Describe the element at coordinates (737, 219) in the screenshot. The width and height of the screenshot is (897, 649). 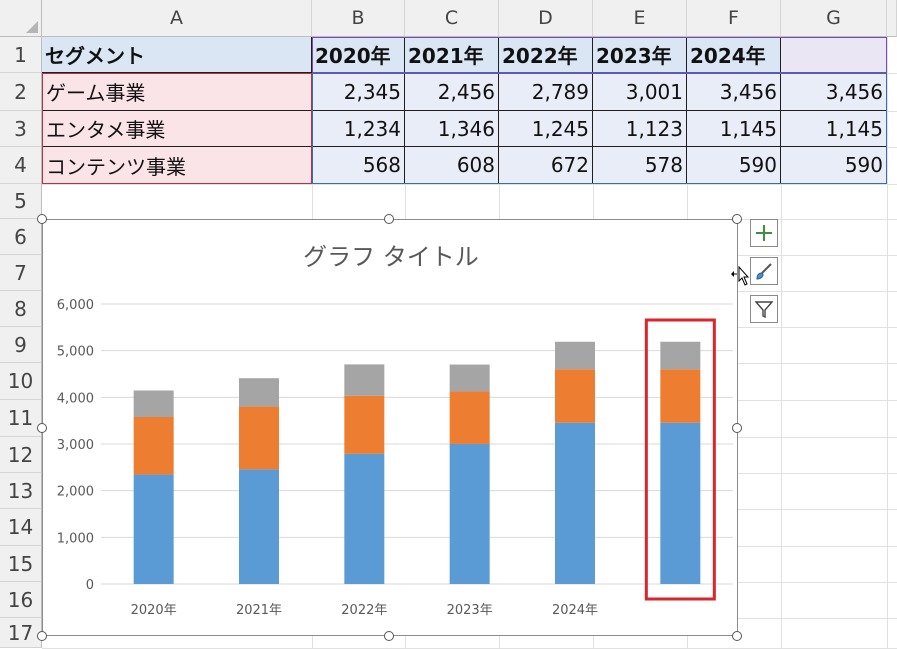
I see `resize-handle-top-right` at that location.